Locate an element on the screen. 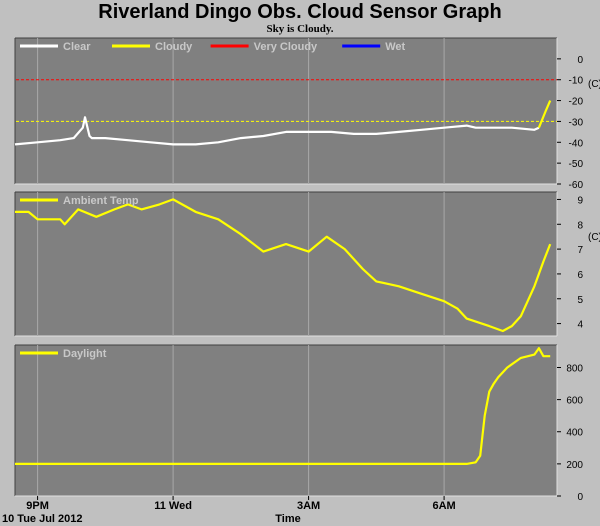 Image resolution: width=600 pixels, height=526 pixels. legend-label: Daylight is located at coordinates (85, 354).